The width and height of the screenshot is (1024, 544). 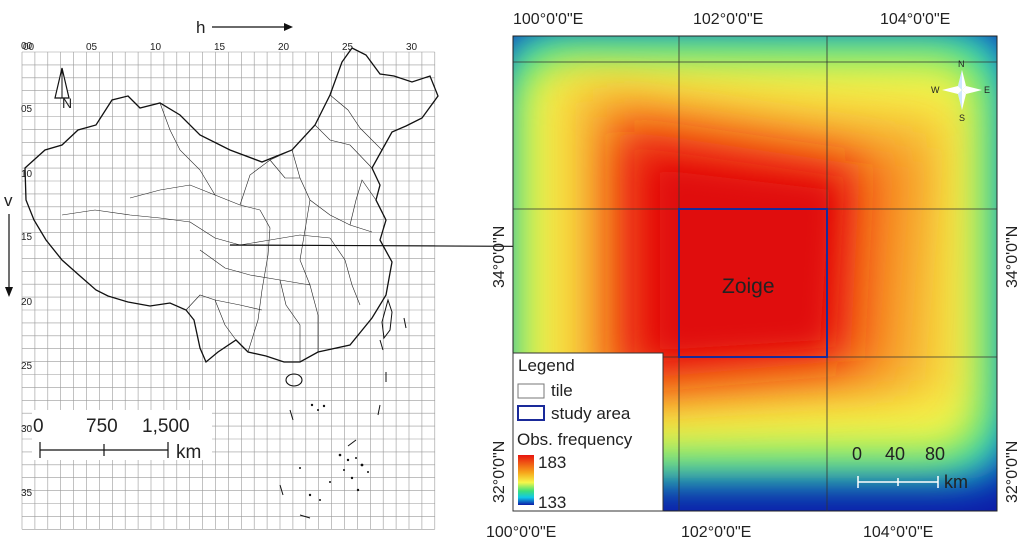 What do you see at coordinates (546, 365) in the screenshot?
I see `legend-title: Legend` at bounding box center [546, 365].